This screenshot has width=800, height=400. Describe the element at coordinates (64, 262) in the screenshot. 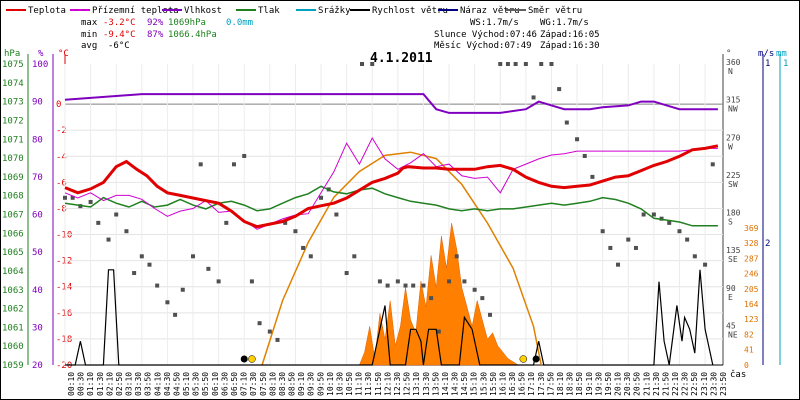

I see `temp-tick-label: -12` at that location.